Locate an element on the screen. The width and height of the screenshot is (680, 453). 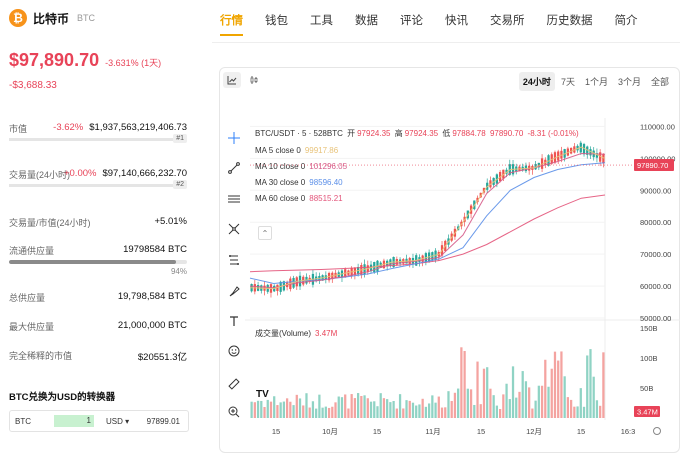
converter-result: 97899.01 is located at coordinates (163, 421).